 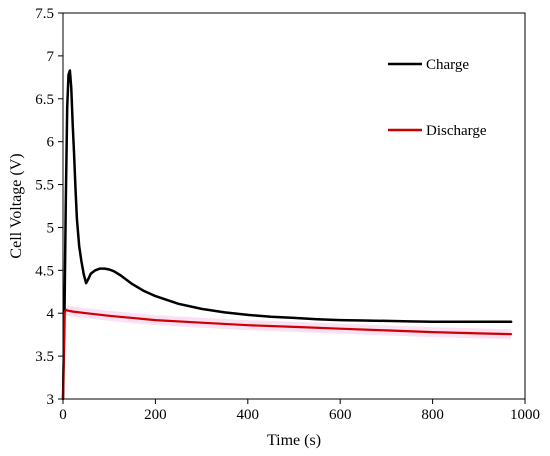 I want to click on x-tick-label: 0, so click(x=63, y=415).